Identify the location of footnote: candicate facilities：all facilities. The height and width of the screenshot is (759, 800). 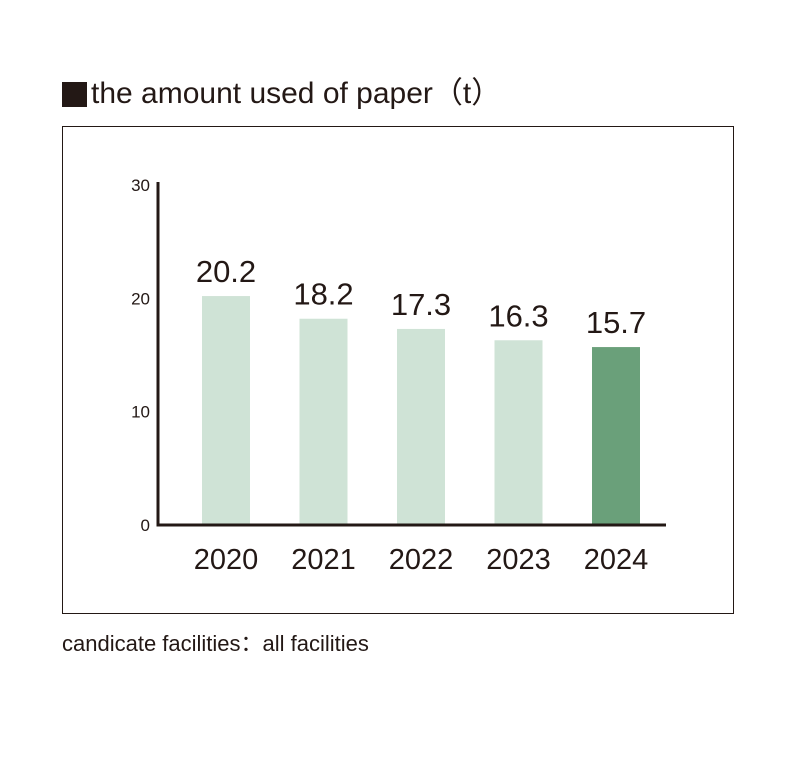
(215, 643).